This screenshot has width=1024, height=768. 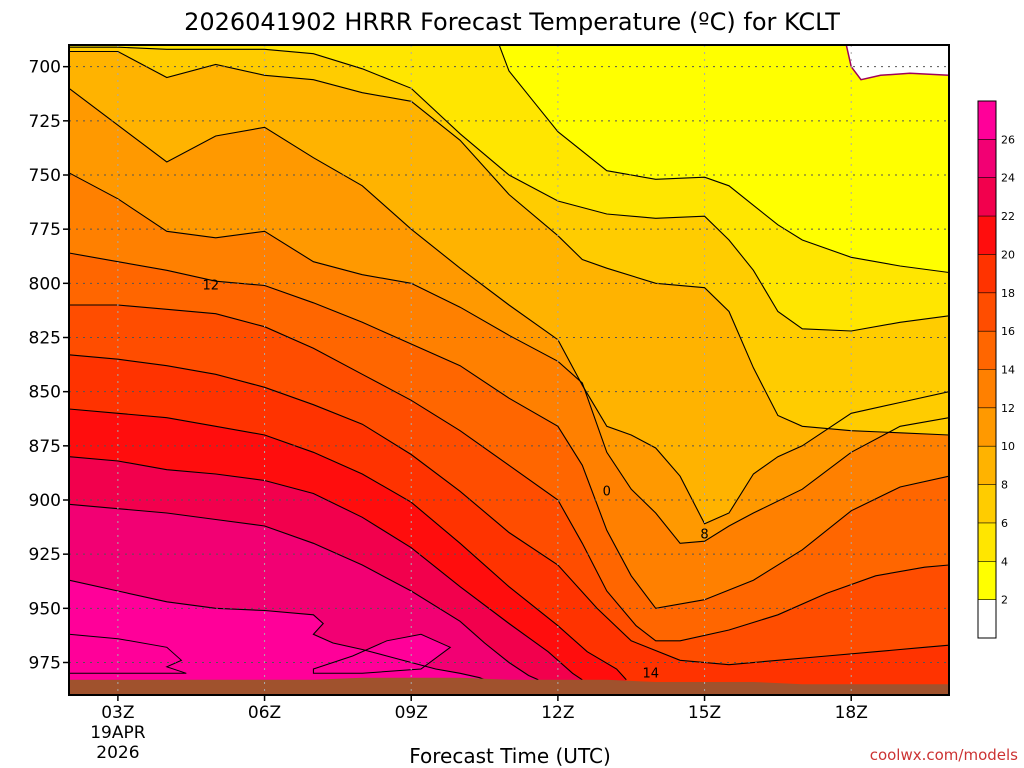 What do you see at coordinates (45, 176) in the screenshot?
I see `y-tick-label: 750` at bounding box center [45, 176].